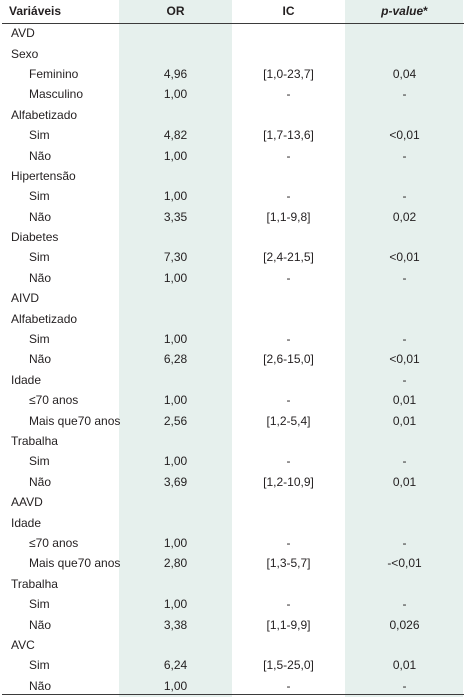  I want to click on header-pvalue: p-value*, so click(404, 11).